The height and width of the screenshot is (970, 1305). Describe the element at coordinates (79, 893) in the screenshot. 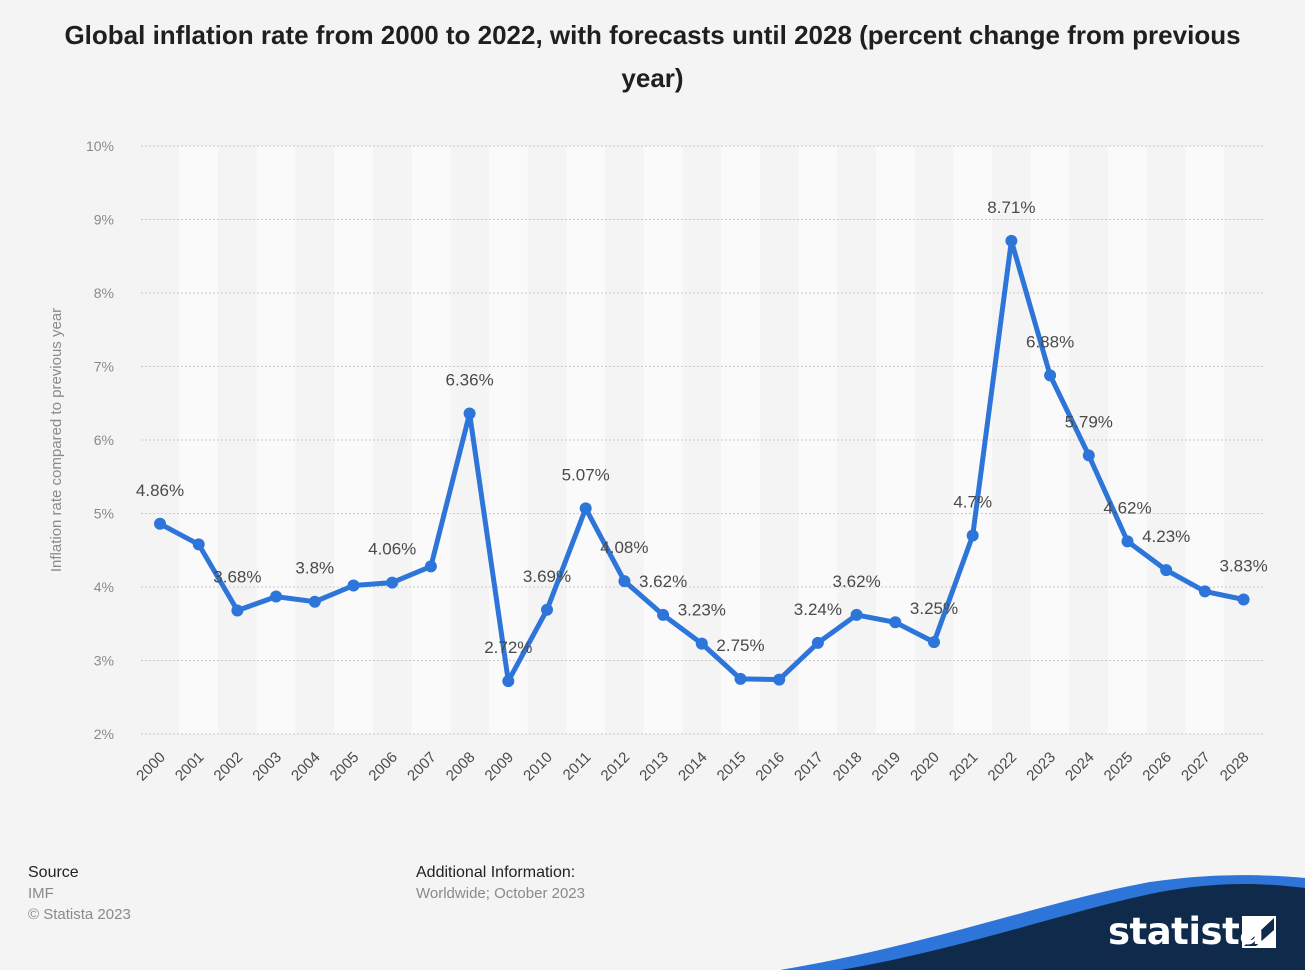

I see `source-block: Source IMF © Statista 2023` at that location.